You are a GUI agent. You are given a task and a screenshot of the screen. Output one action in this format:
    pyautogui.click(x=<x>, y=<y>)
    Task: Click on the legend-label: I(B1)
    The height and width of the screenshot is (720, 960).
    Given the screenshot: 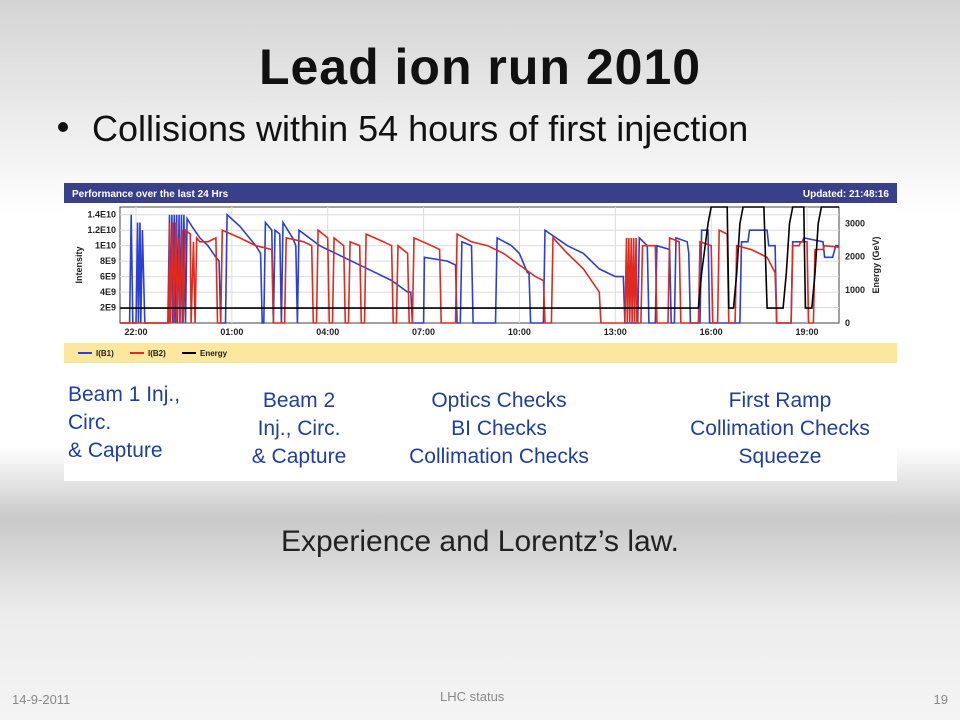 What is the action you would take?
    pyautogui.click(x=105, y=353)
    